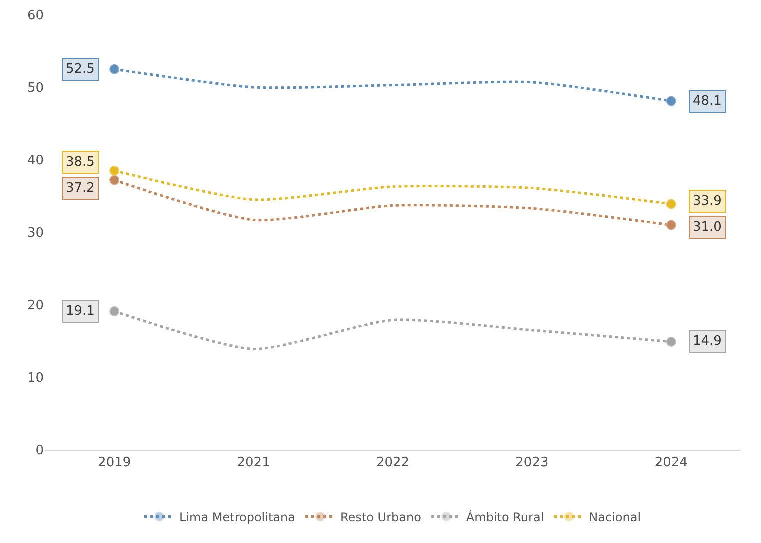  I want to click on y-tick-label: 40, so click(35, 161).